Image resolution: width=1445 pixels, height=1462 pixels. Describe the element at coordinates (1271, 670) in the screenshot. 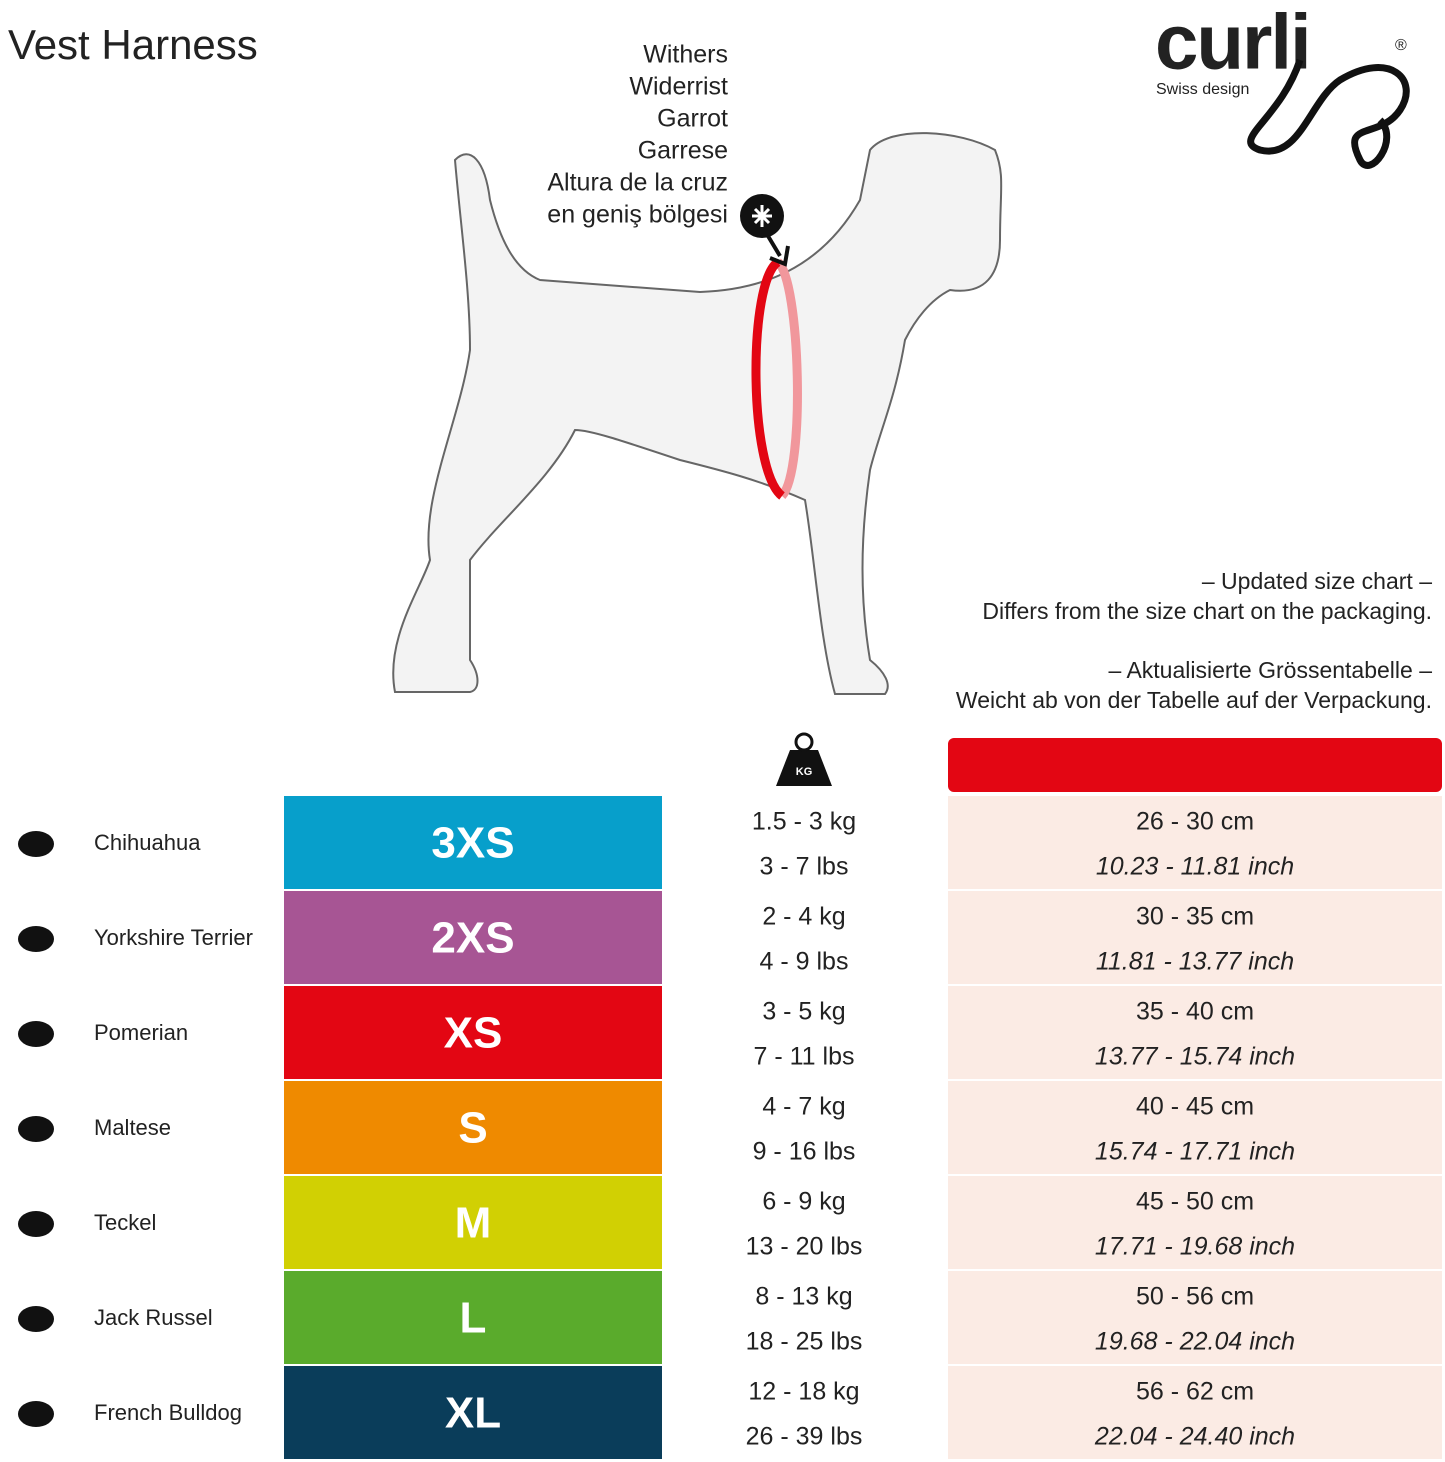

I see `note: – Aktualisierte Grössentabelle –` at that location.